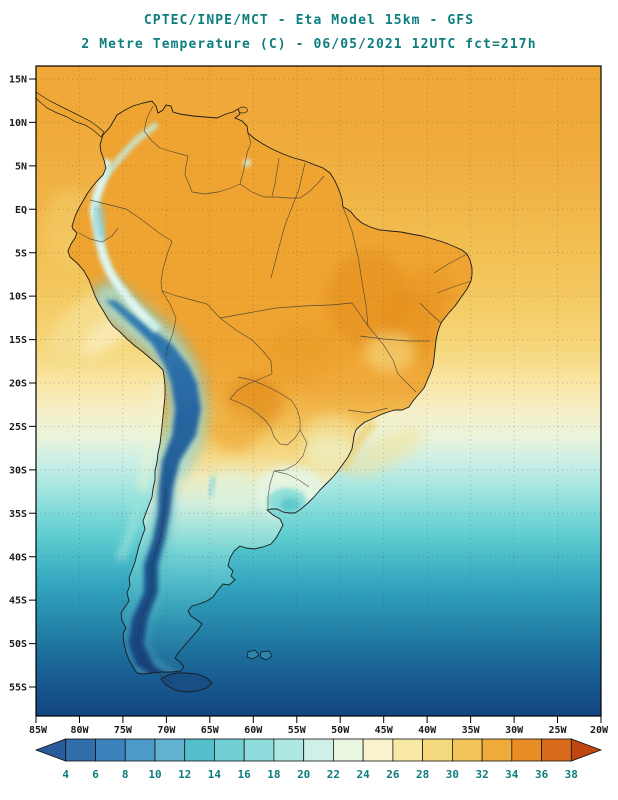 This screenshot has height=800, width=618. I want to click on humboldt-current-strip, so click(131, 526).